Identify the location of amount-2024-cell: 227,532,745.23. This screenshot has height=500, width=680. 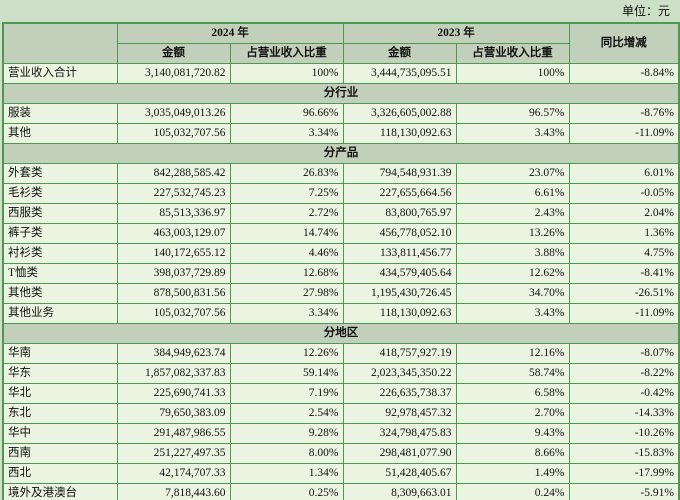
(173, 193).